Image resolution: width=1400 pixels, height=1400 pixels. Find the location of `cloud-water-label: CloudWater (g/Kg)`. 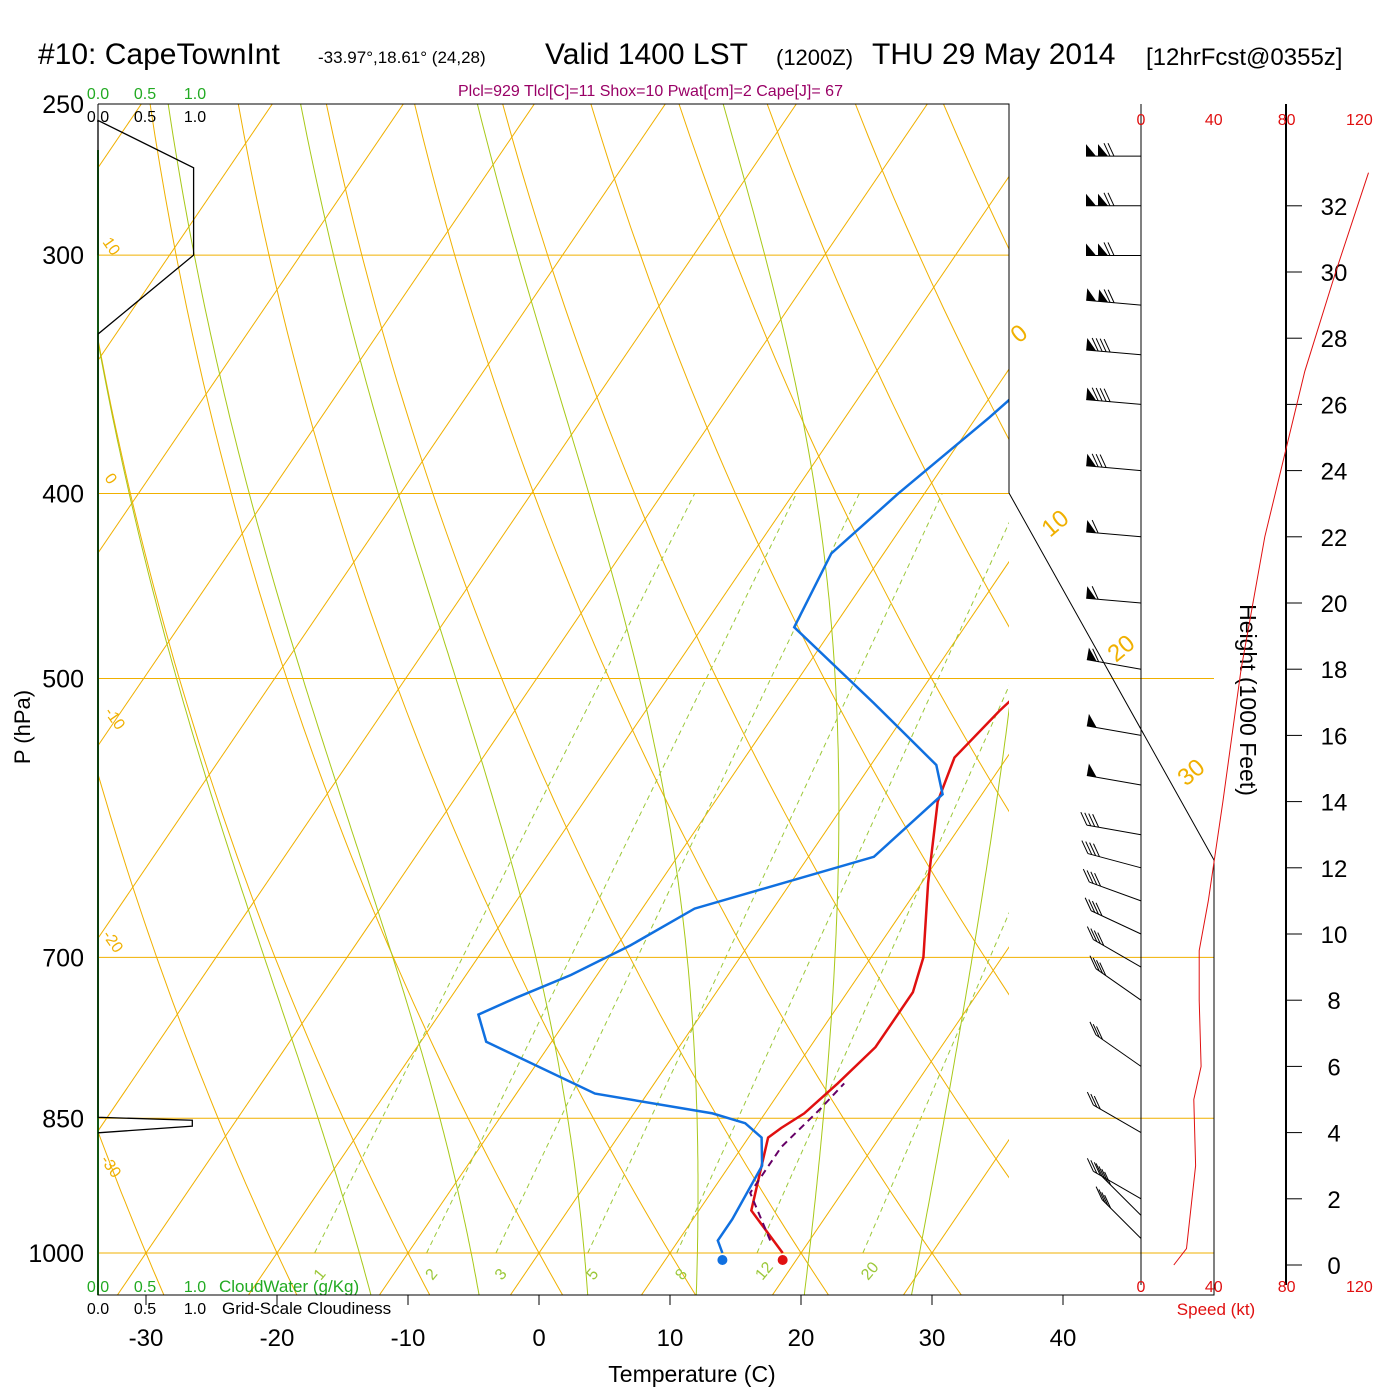

cloud-water-label: CloudWater (g/Kg) is located at coordinates (289, 1286).